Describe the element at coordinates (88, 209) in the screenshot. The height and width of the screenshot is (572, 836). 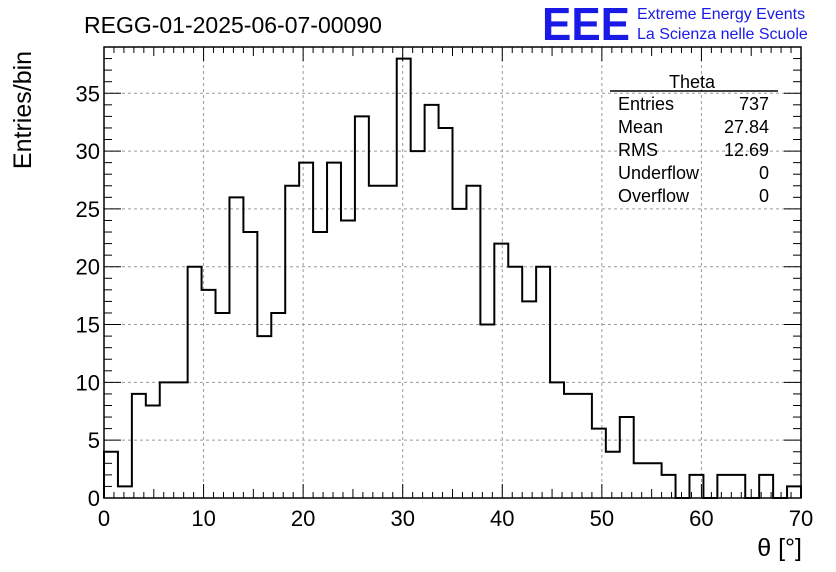
I see `y-tick-label: 25` at that location.